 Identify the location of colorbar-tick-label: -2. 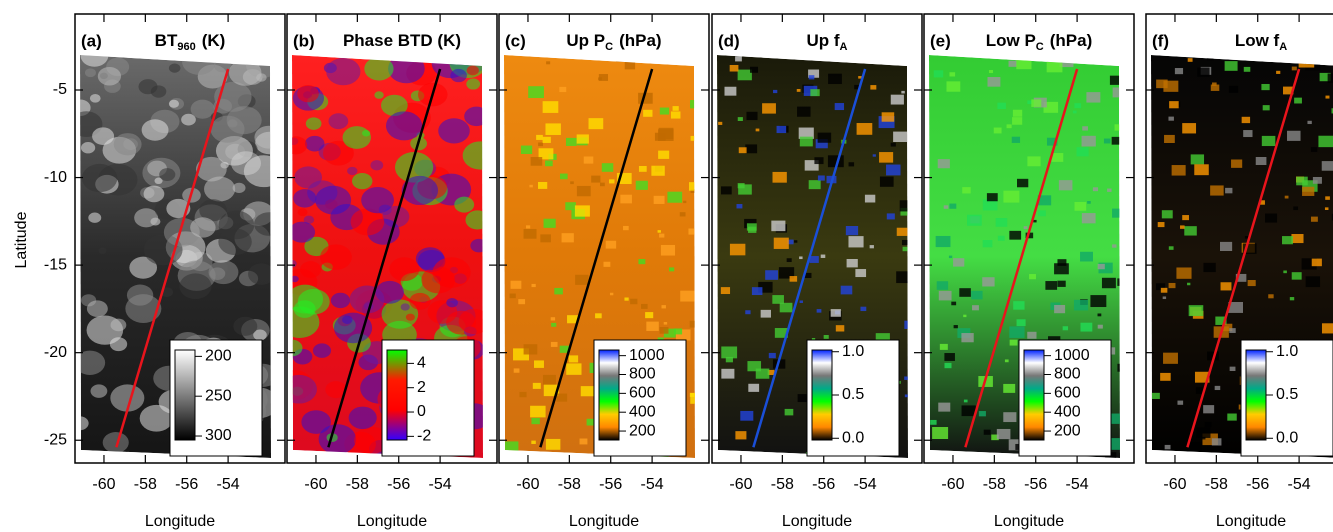
(424, 436).